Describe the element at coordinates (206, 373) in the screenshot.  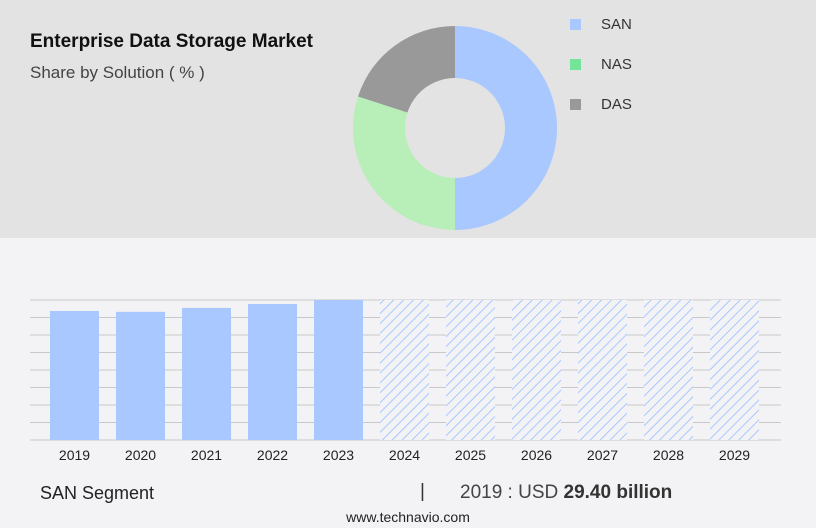
I see `bar-2021` at that location.